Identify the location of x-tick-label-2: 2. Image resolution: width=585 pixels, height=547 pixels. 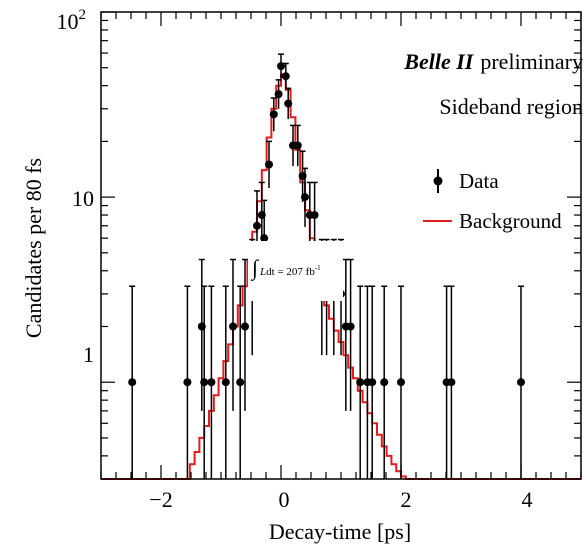
(406, 499).